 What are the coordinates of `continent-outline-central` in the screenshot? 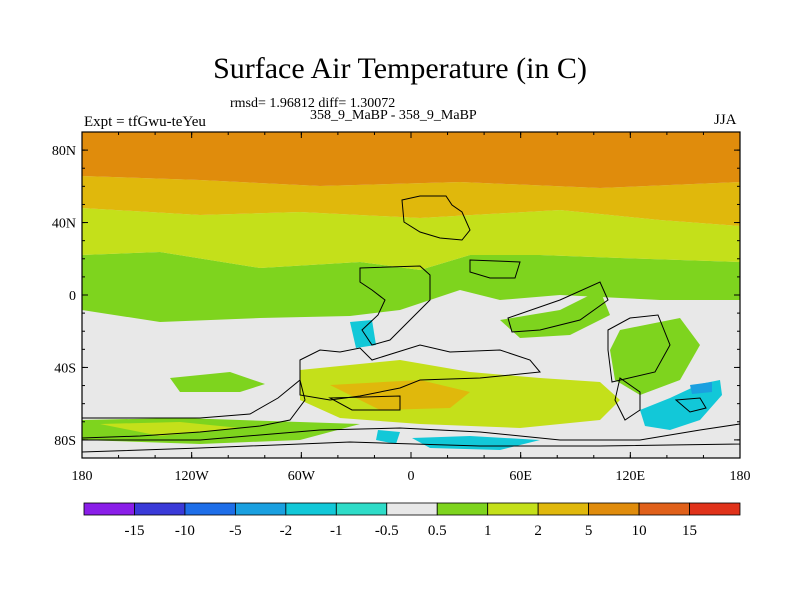 It's located at (395, 305).